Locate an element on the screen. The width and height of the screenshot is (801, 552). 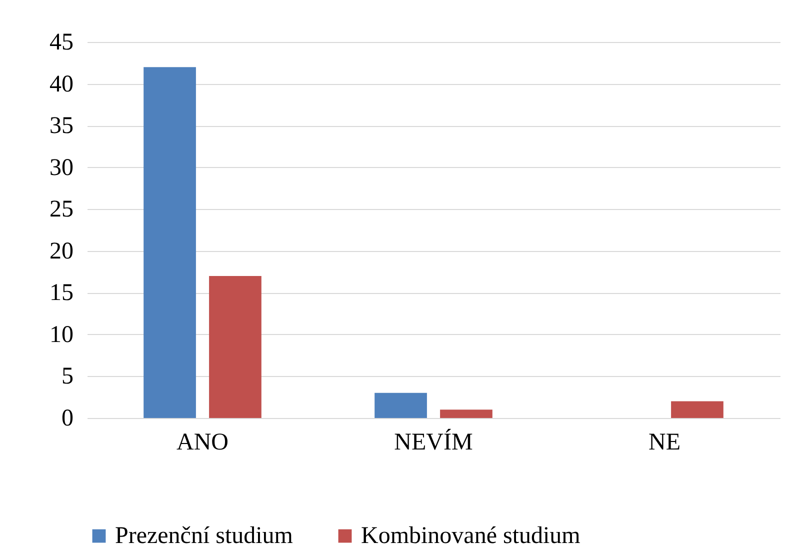
x-tick-label: NEVÍM is located at coordinates (433, 442).